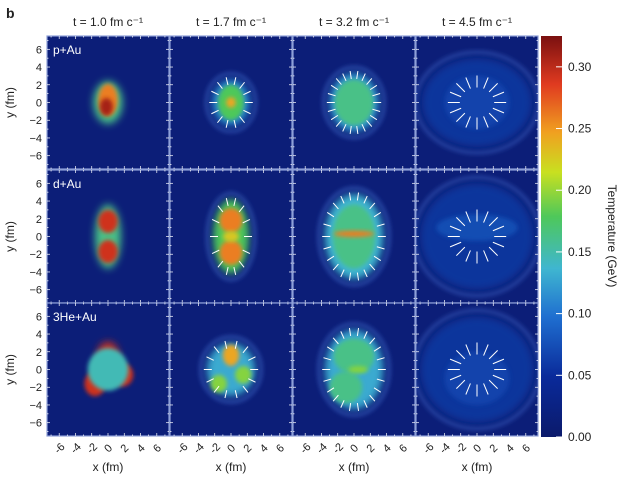 The height and width of the screenshot is (497, 630). What do you see at coordinates (39, 202) in the screenshot?
I see `y-tick-label: 4` at bounding box center [39, 202].